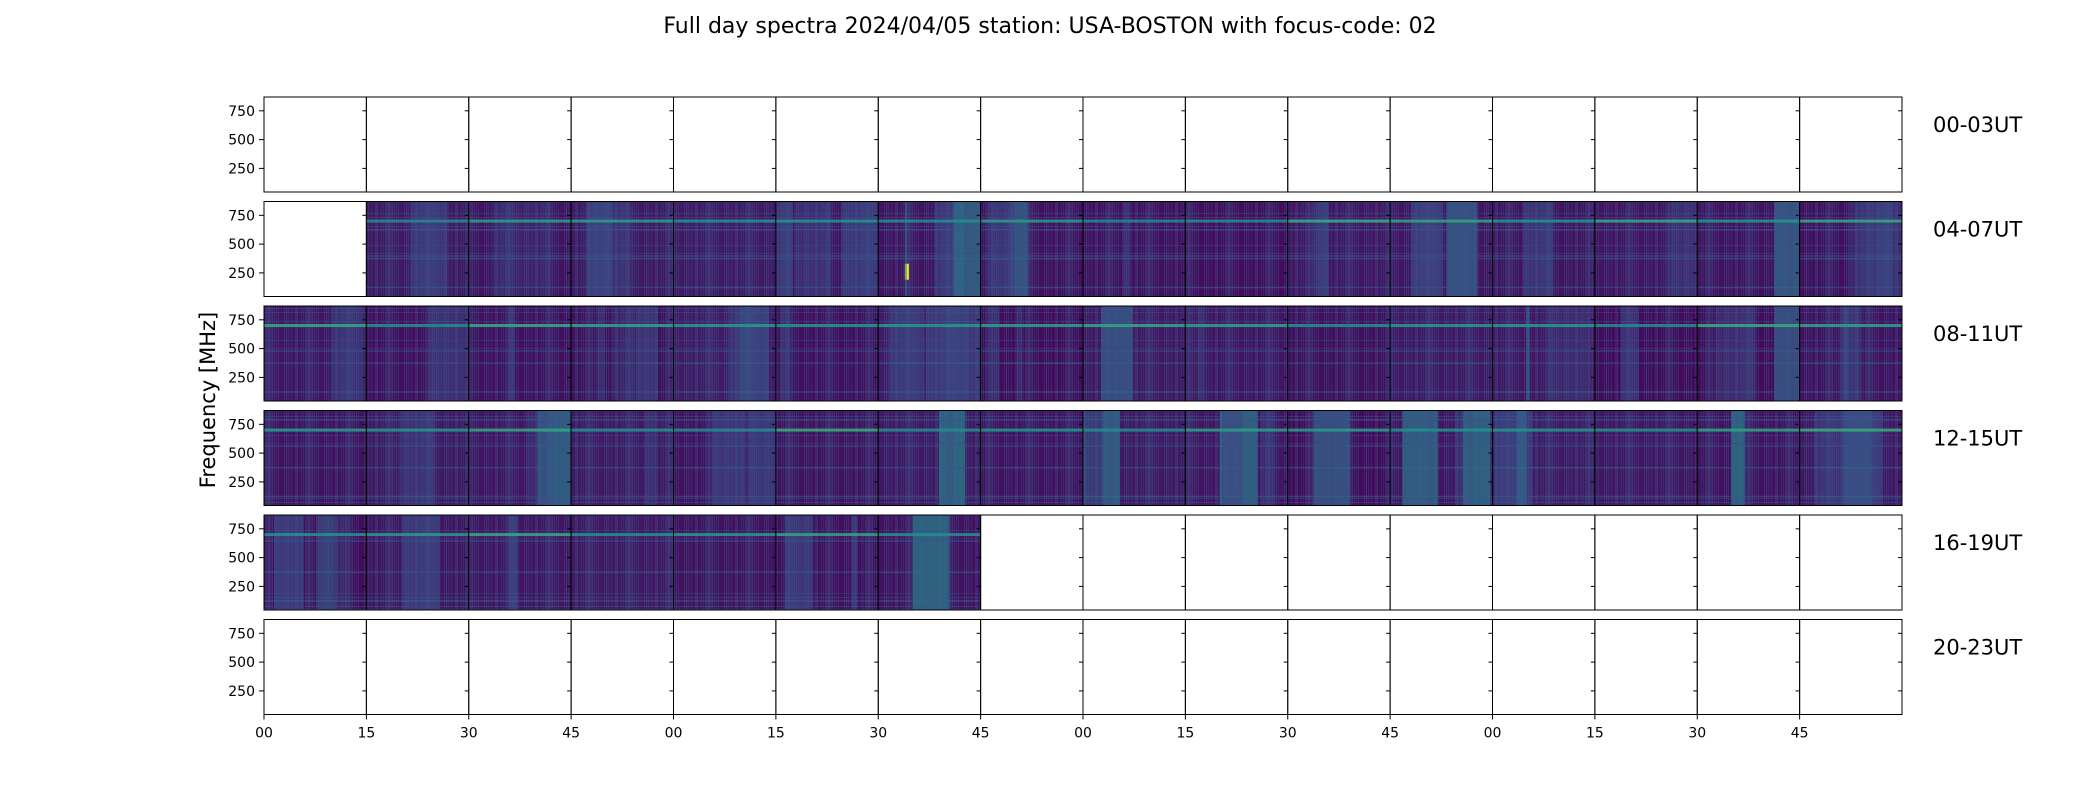 The height and width of the screenshot is (800, 2100). What do you see at coordinates (1977, 543) in the screenshot?
I see `row-time-label: 16-19UT` at bounding box center [1977, 543].